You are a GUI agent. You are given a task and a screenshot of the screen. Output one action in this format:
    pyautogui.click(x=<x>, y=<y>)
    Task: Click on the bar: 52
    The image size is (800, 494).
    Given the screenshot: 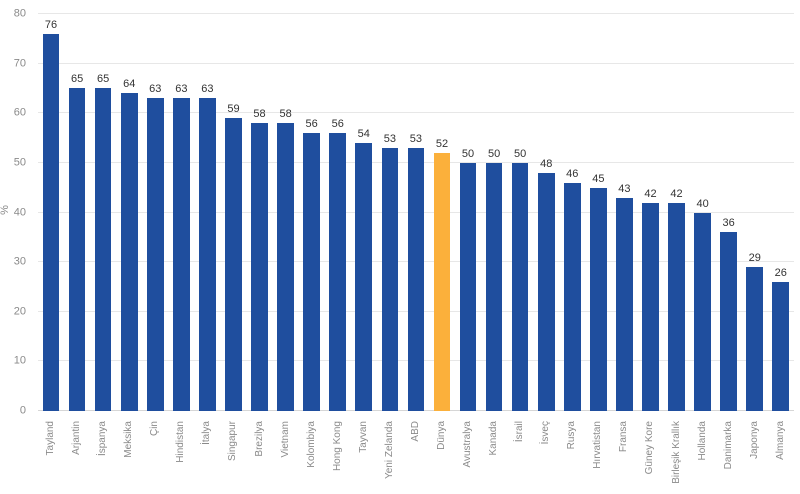 What is the action you would take?
    pyautogui.click(x=442, y=274)
    